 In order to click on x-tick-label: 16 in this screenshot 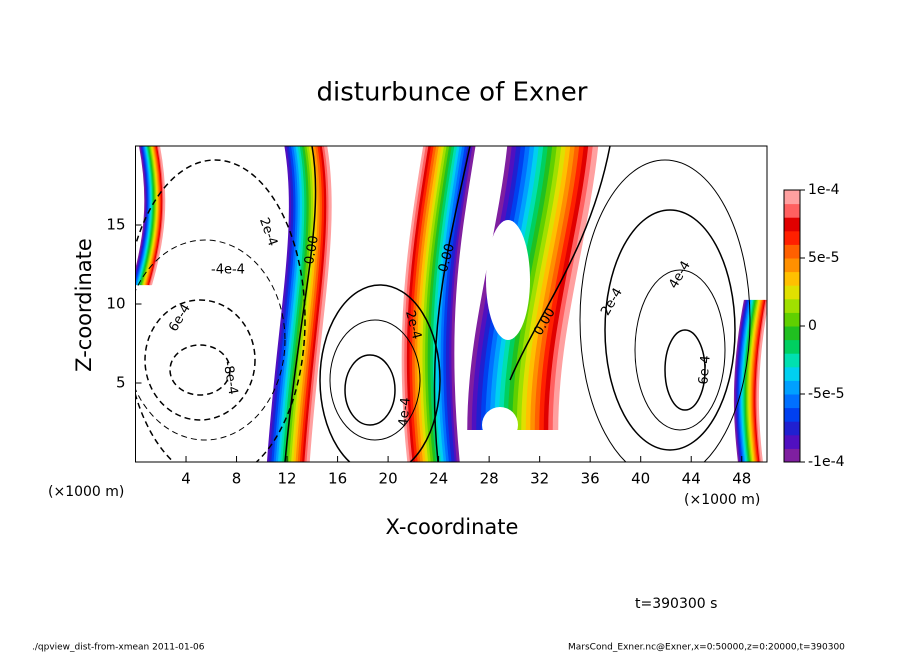, I will do `click(337, 479)`.